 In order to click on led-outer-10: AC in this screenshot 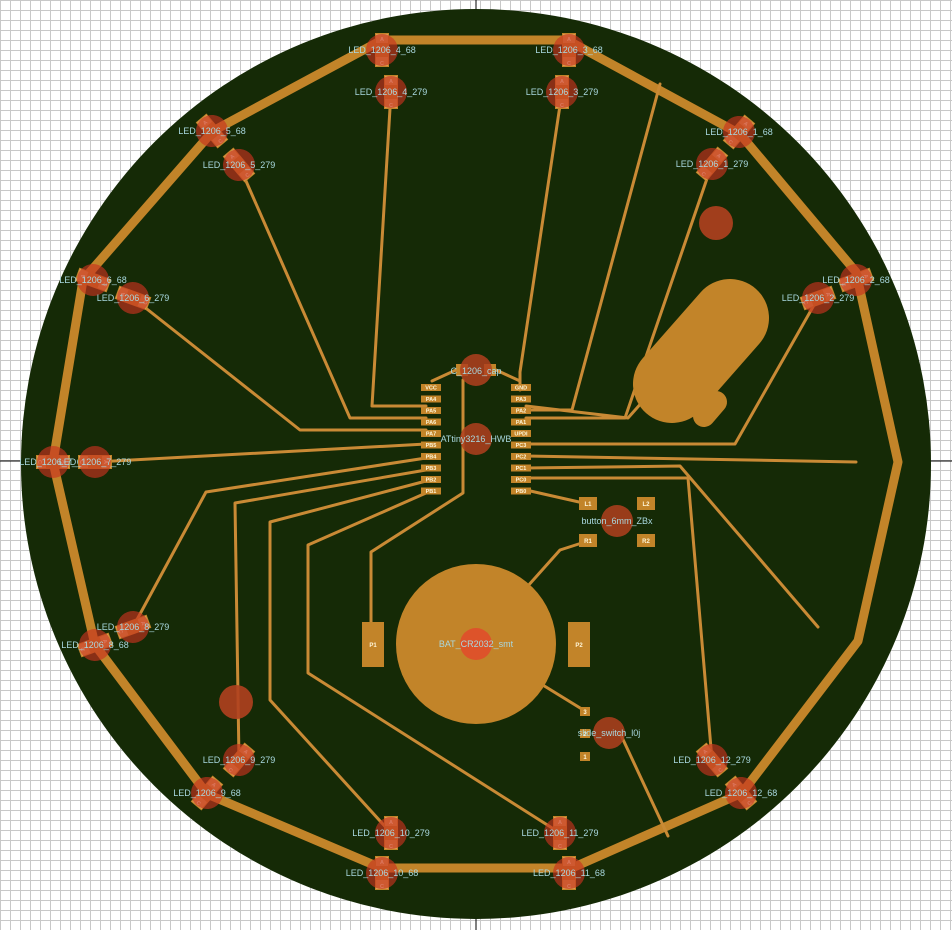, I will do `click(382, 873)`.